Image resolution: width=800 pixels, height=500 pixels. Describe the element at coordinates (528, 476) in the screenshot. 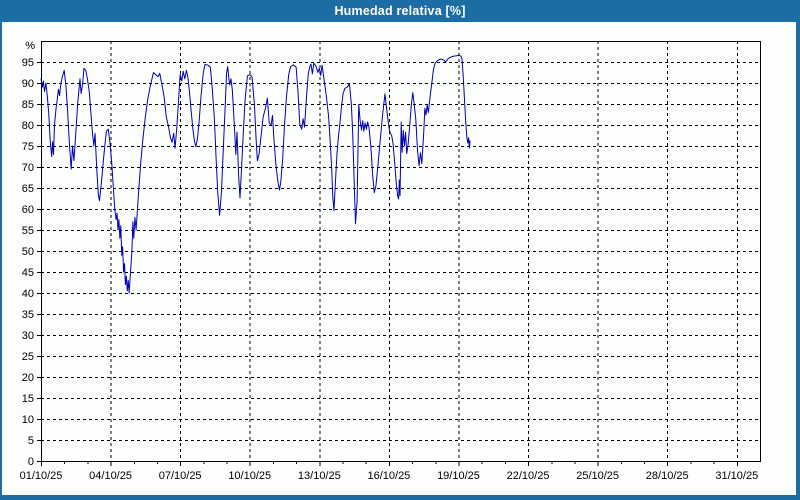

I see `x-tick-label: 22/10/25` at that location.